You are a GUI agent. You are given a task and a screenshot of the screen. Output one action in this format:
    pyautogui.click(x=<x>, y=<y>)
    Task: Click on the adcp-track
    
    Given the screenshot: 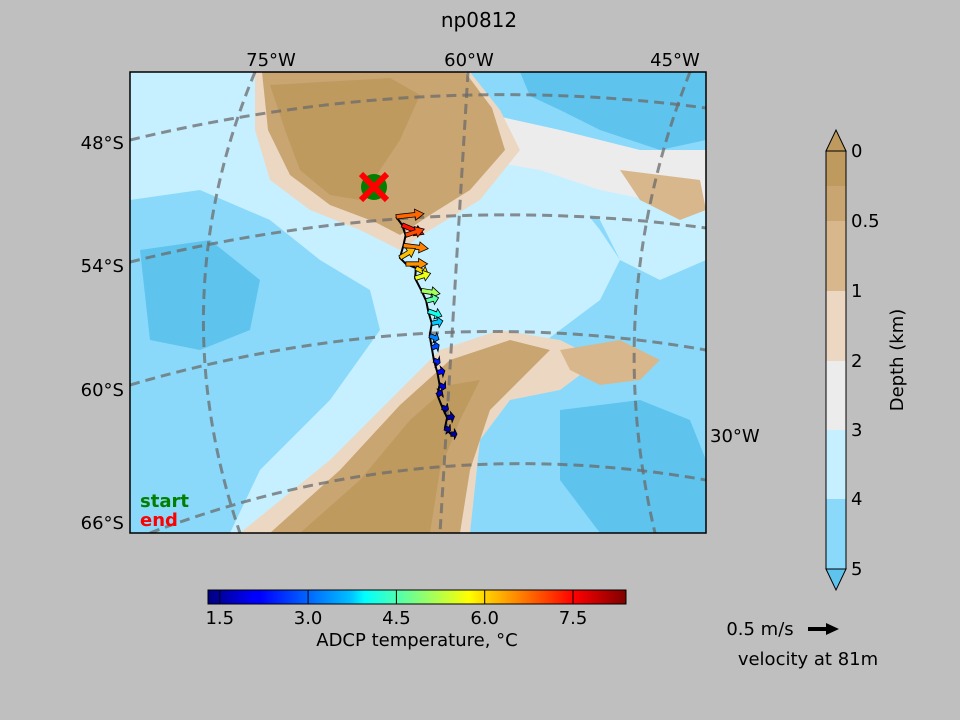 What is the action you would take?
    pyautogui.click(x=426, y=324)
    